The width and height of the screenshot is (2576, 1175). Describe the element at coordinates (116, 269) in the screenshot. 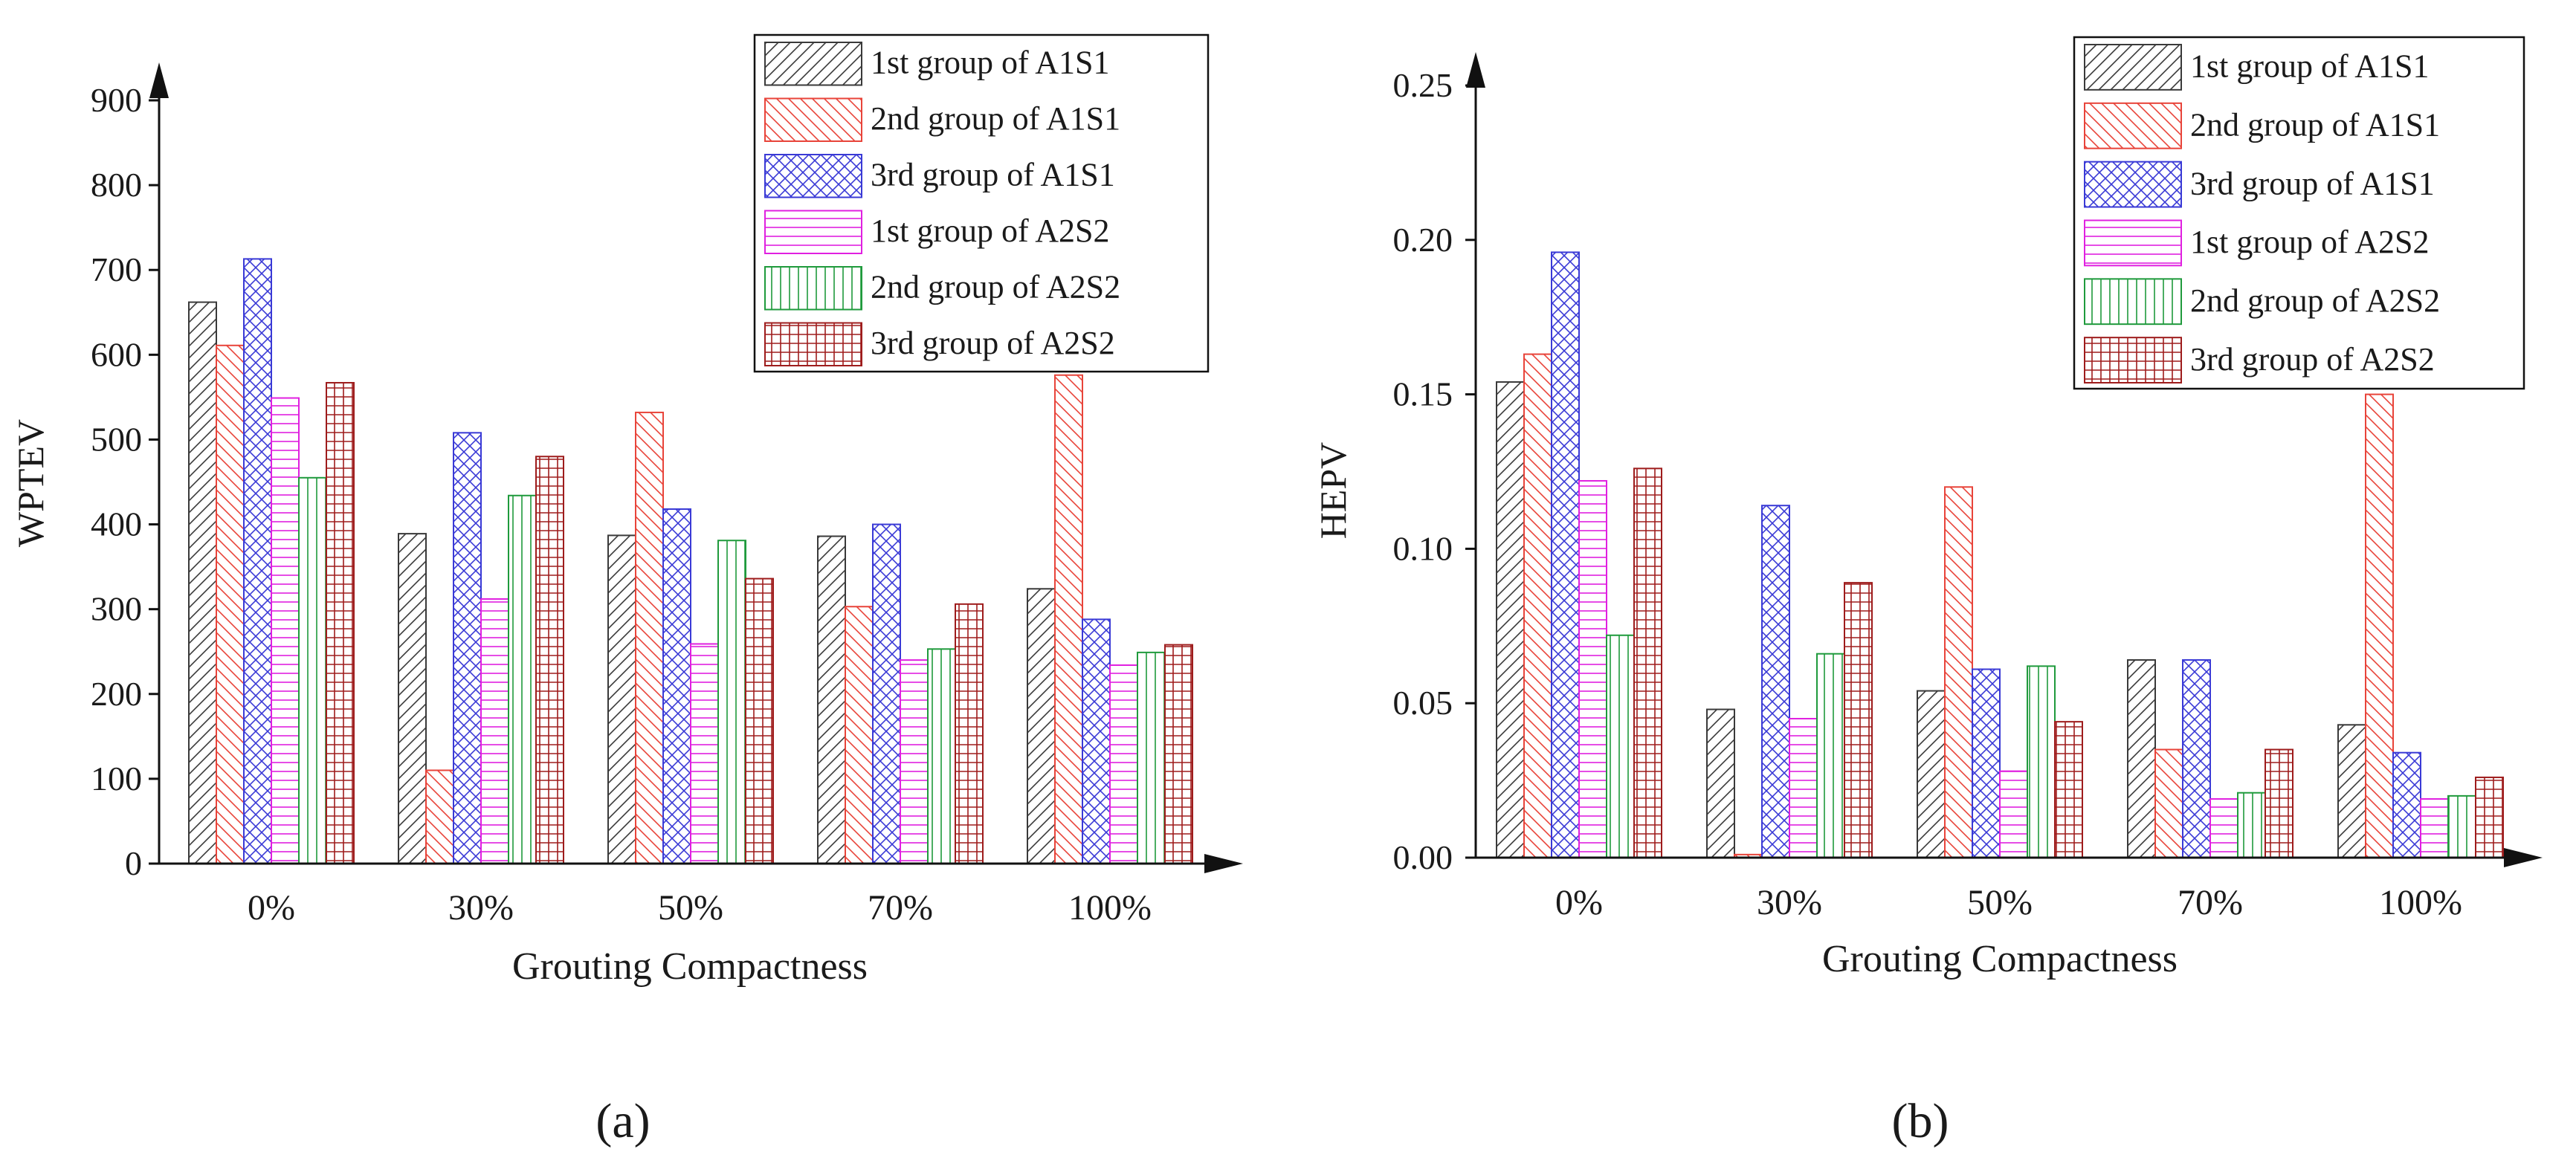

I see `y-tick-label: 700` at that location.